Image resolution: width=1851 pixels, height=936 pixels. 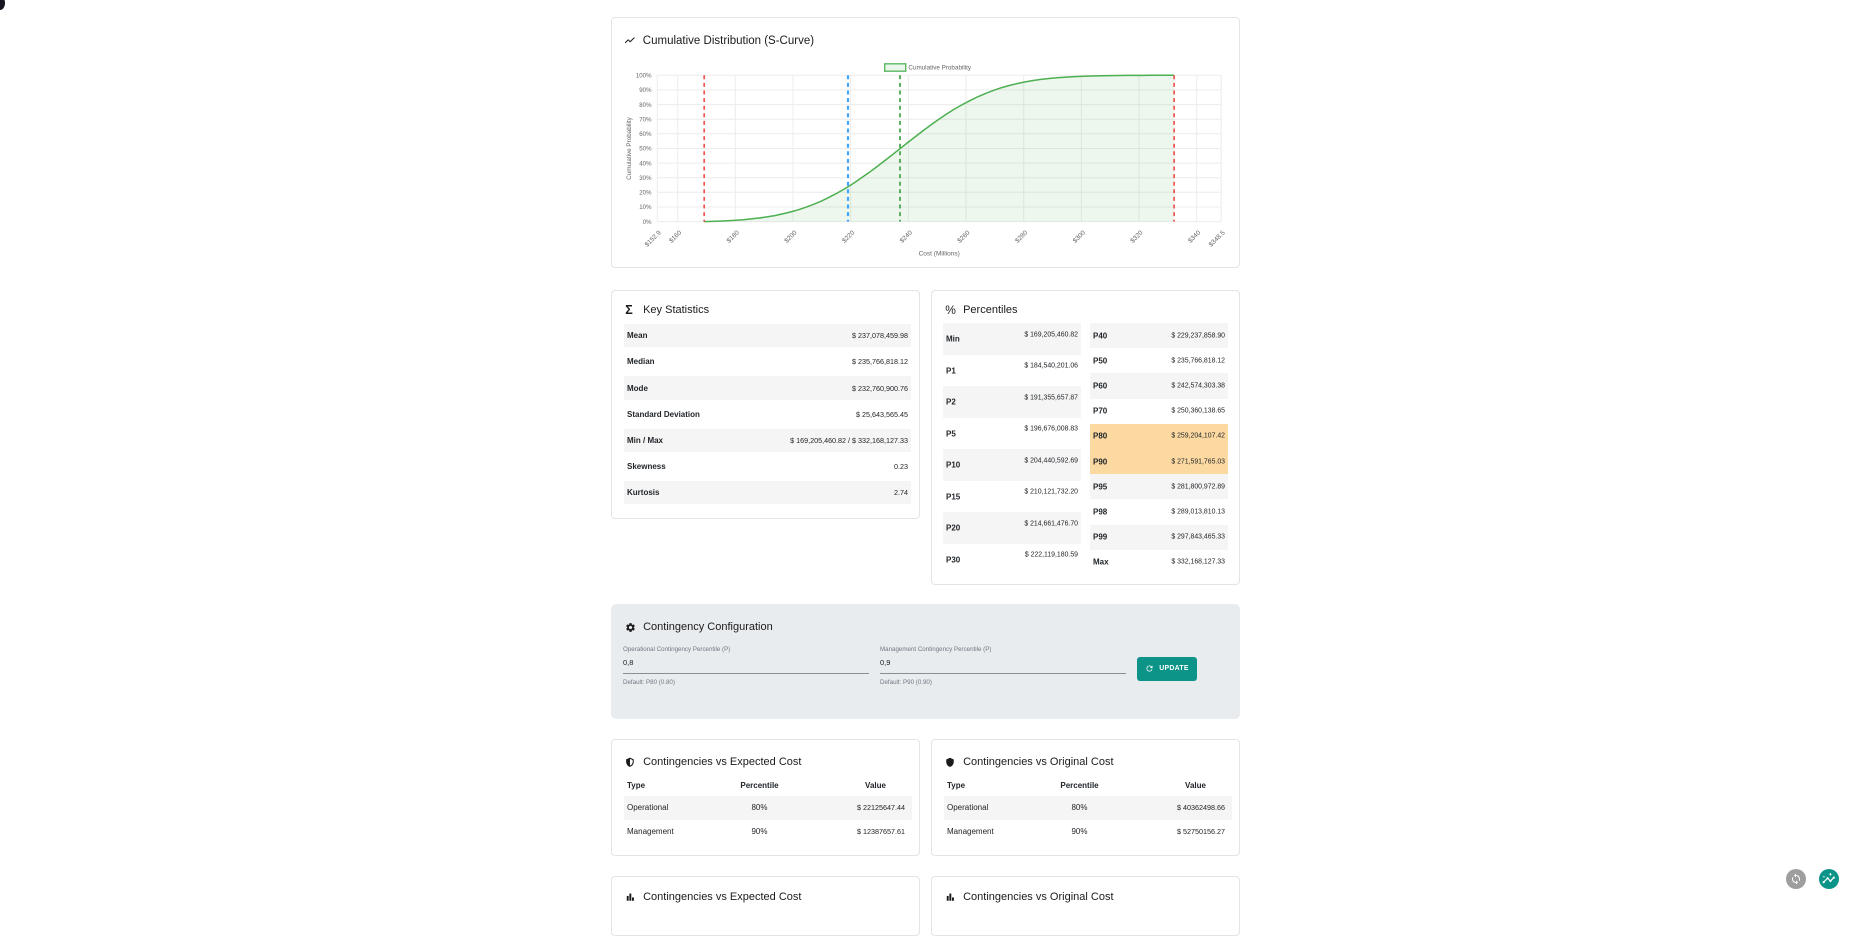 I want to click on svg-text: $260, so click(x=963, y=236).